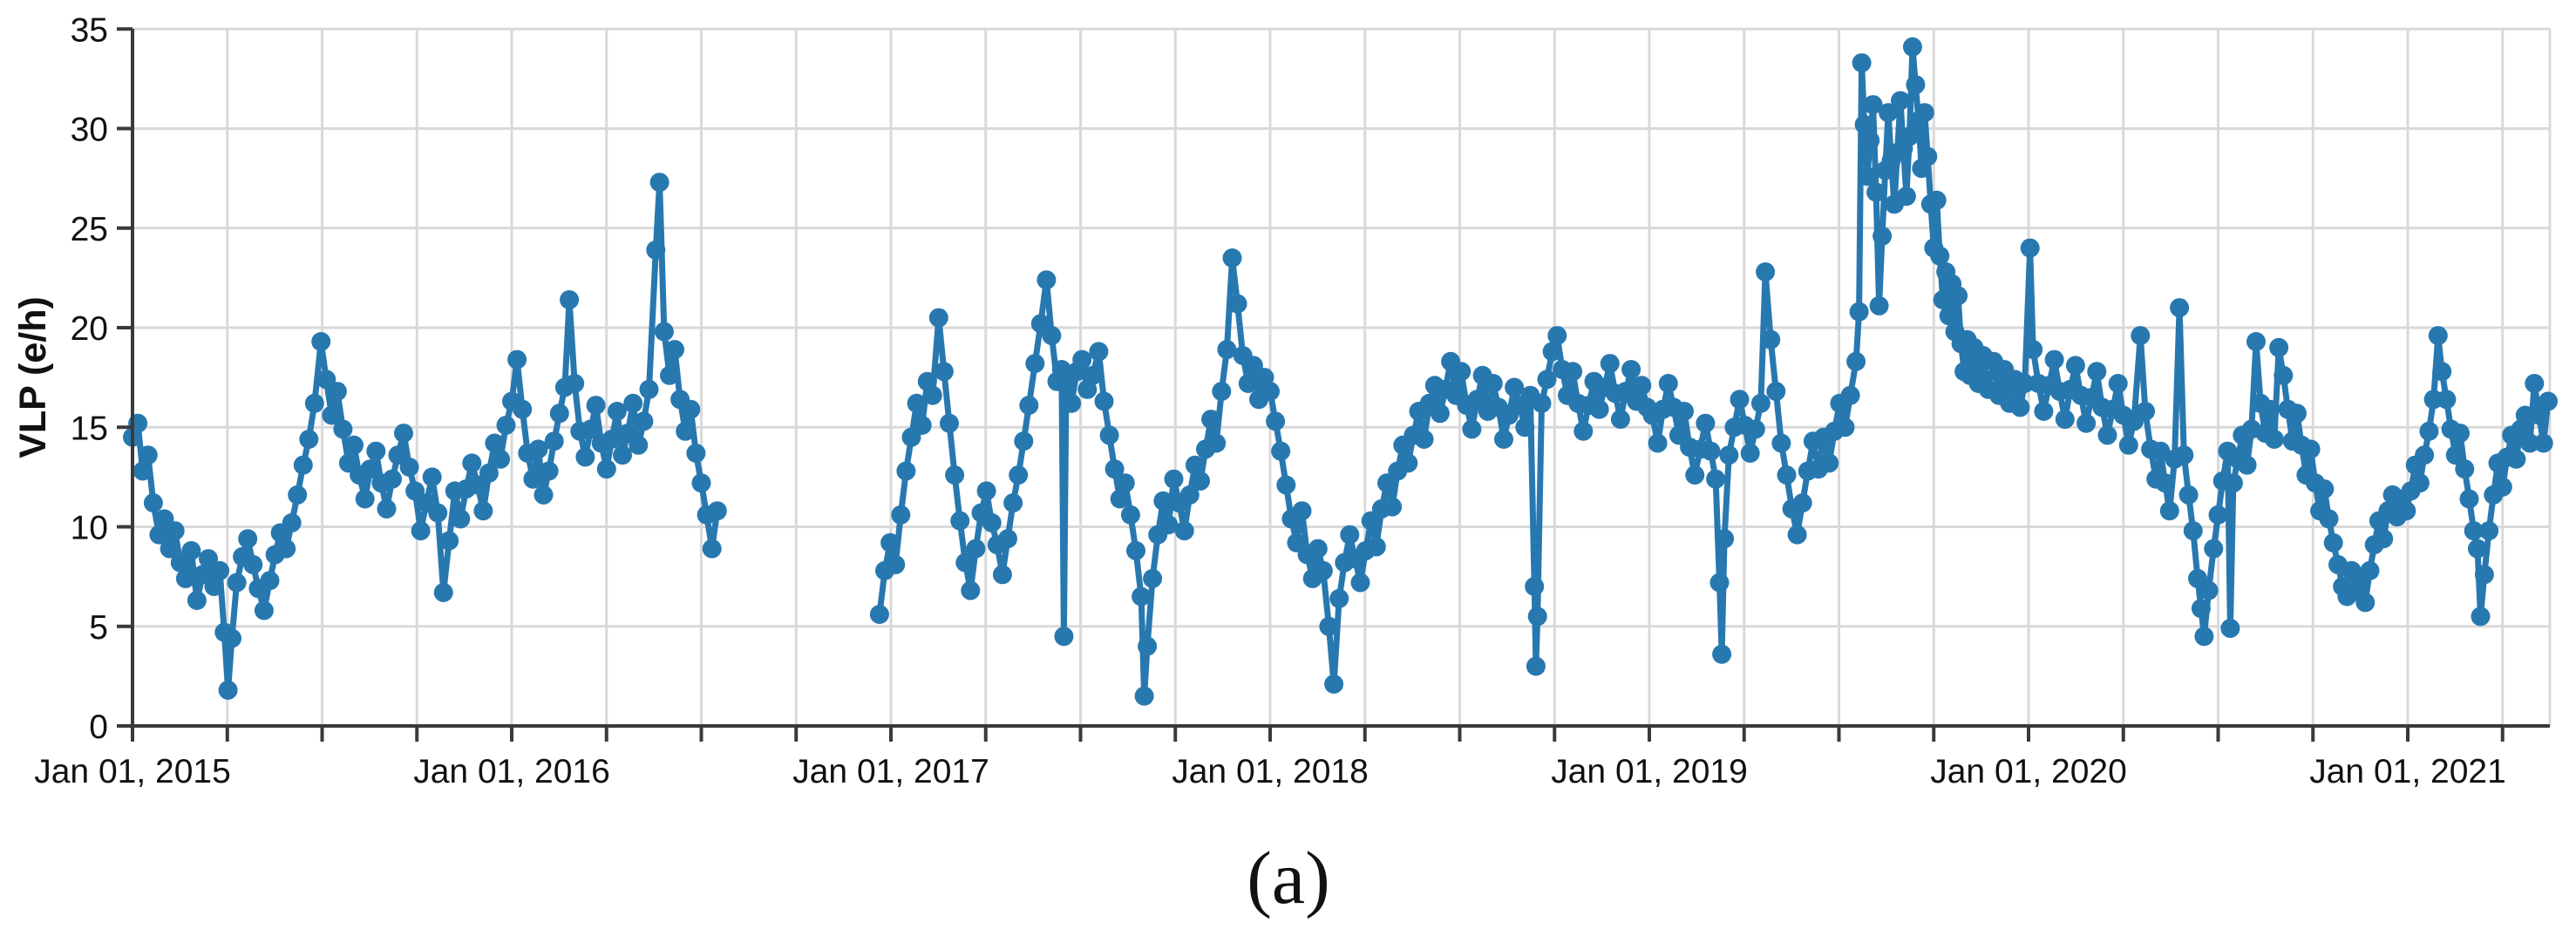 The width and height of the screenshot is (2576, 929). I want to click on x-tick-label: Jan 01, 2020, so click(2029, 771).